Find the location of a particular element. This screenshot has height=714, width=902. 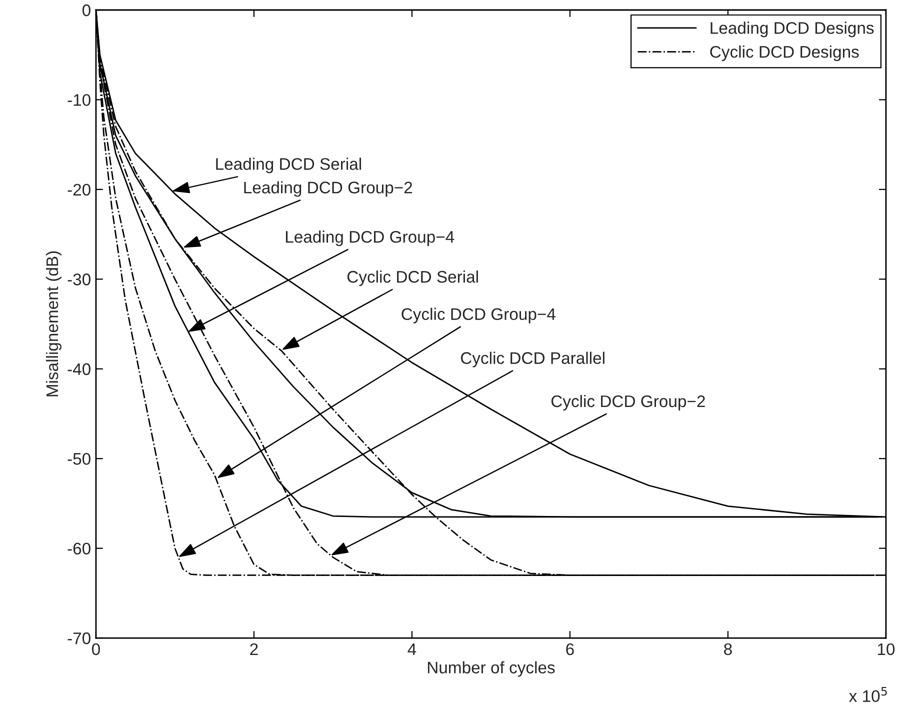

annotation: Cyclic DCD Group−4 is located at coordinates (479, 316).